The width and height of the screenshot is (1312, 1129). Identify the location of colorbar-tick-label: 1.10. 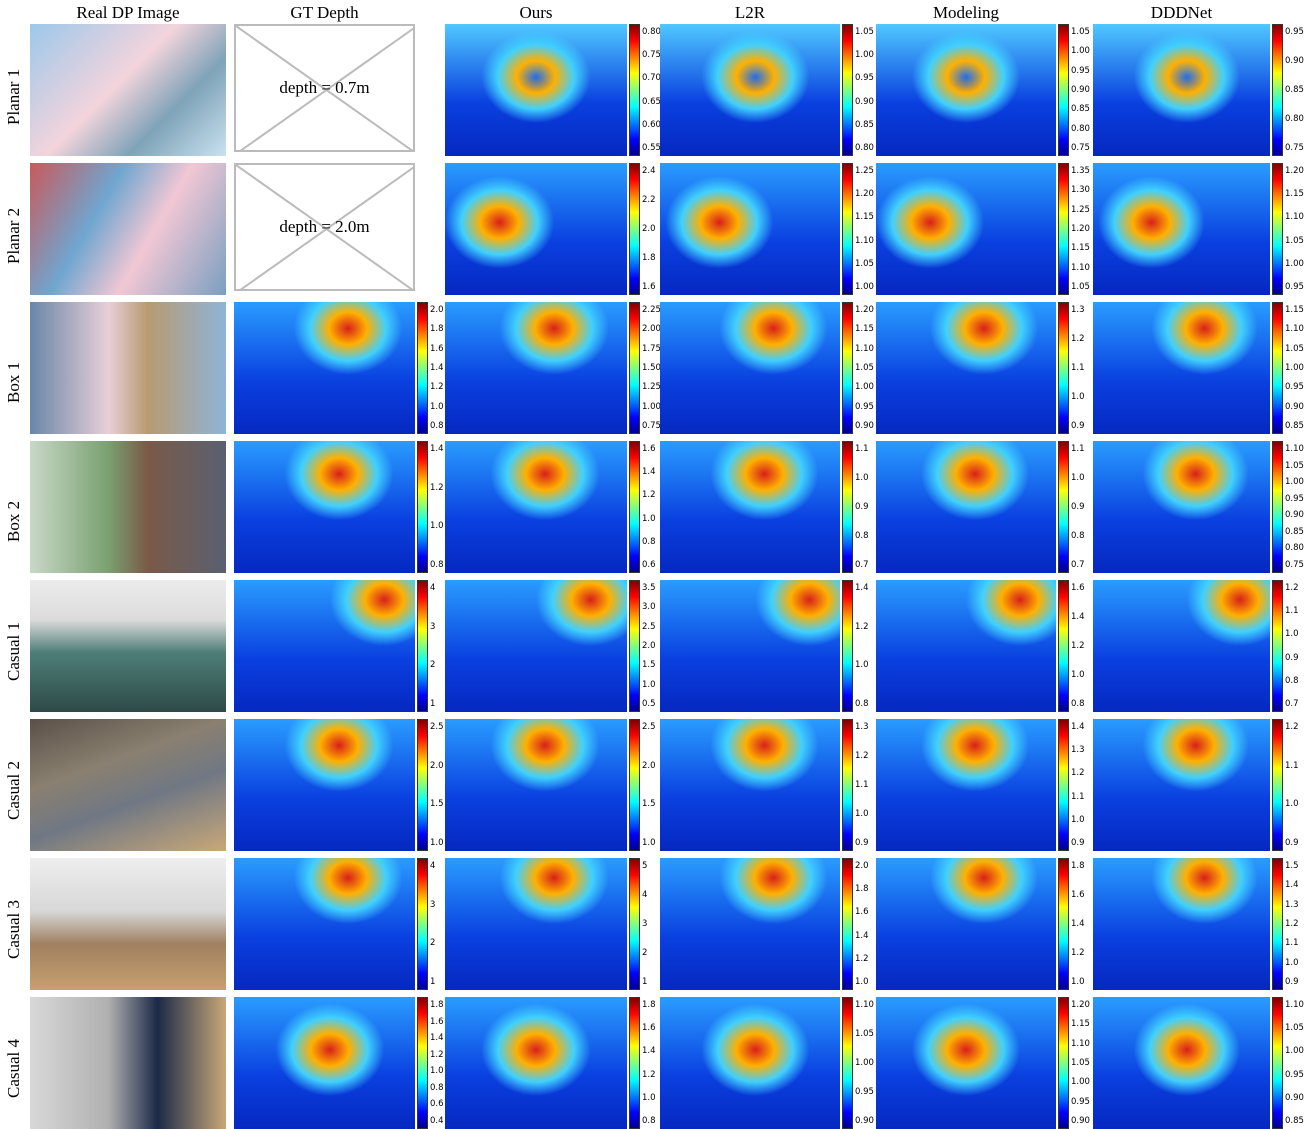
(1080, 267).